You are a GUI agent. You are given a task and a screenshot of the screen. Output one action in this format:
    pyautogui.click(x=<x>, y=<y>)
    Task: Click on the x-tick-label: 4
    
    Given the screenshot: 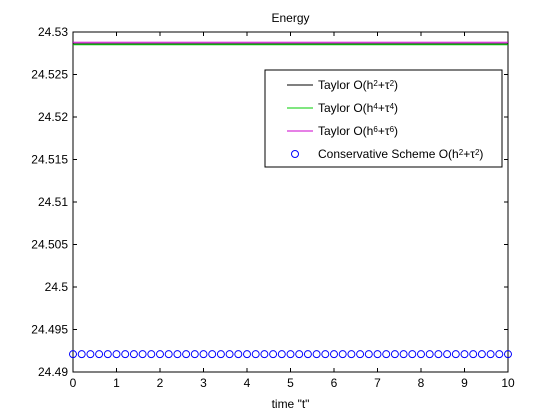 What is the action you would take?
    pyautogui.click(x=247, y=383)
    